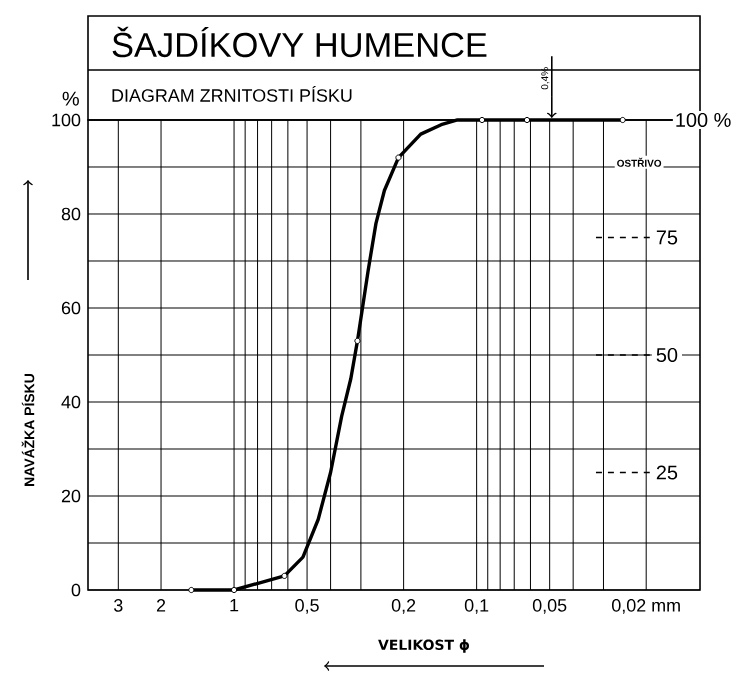 The width and height of the screenshot is (738, 686). What do you see at coordinates (667, 237) in the screenshot?
I see `ref-line-label: 75` at bounding box center [667, 237].